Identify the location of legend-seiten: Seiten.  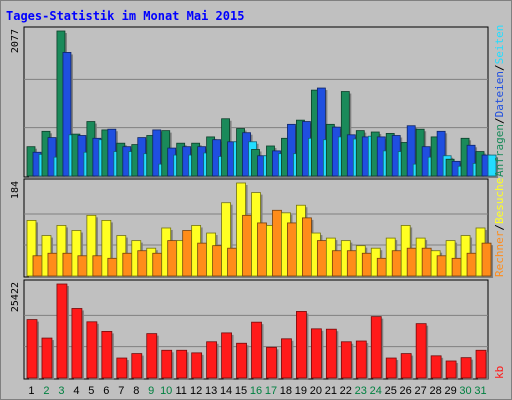
(499, 45).